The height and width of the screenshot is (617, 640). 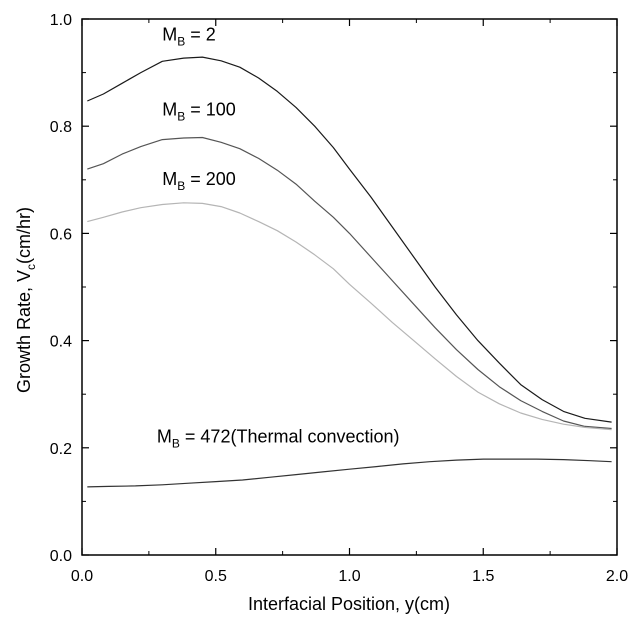 What do you see at coordinates (349, 576) in the screenshot?
I see `x-tick-label: 1.0` at bounding box center [349, 576].